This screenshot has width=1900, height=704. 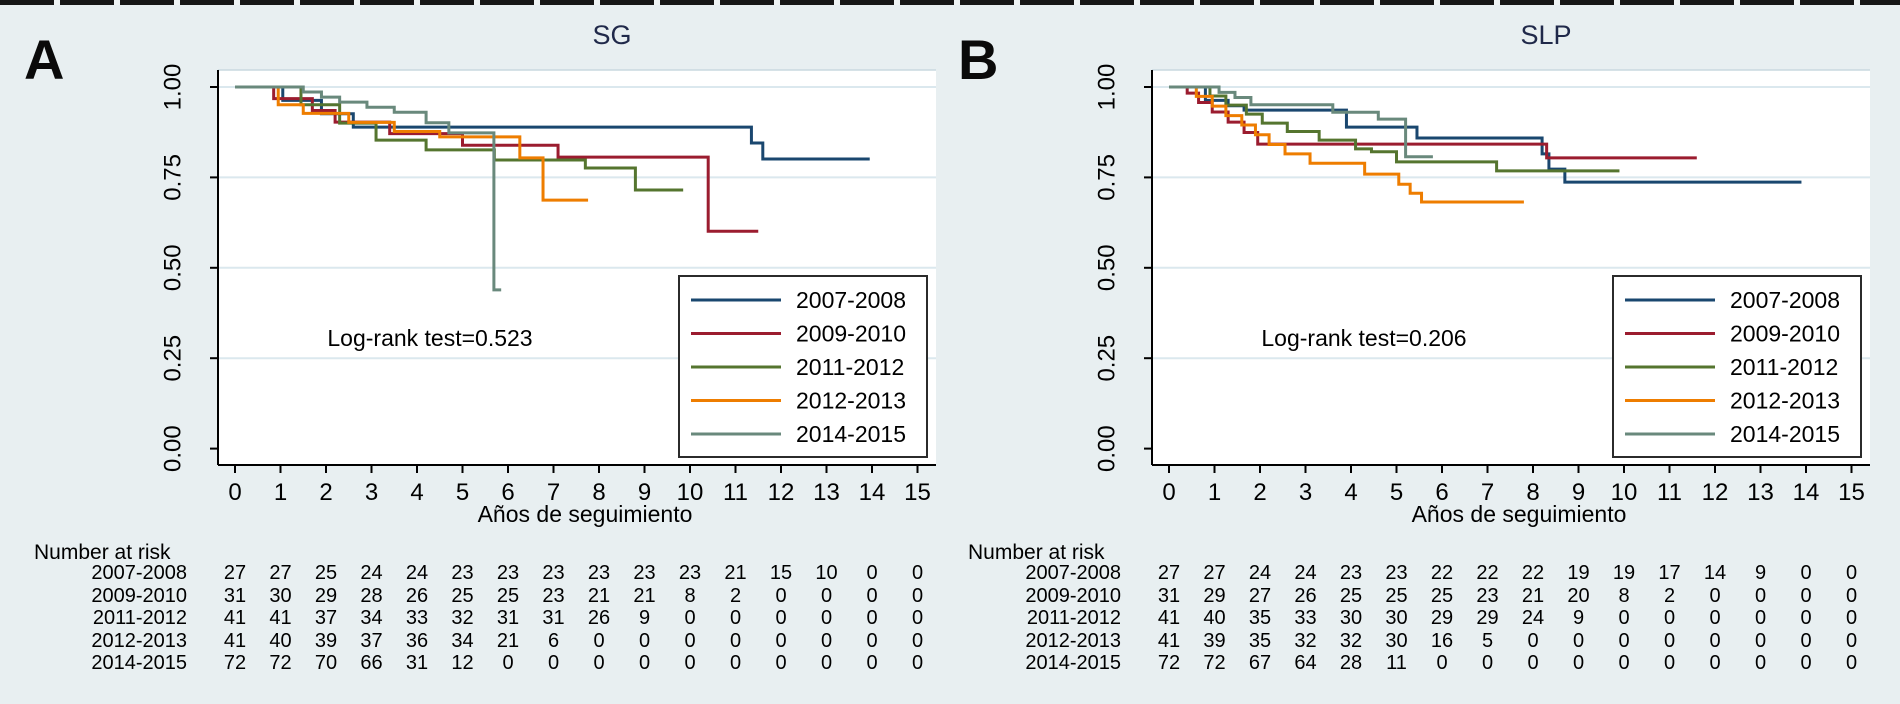 I want to click on y-tick-label: 0.50, so click(x=1106, y=267).